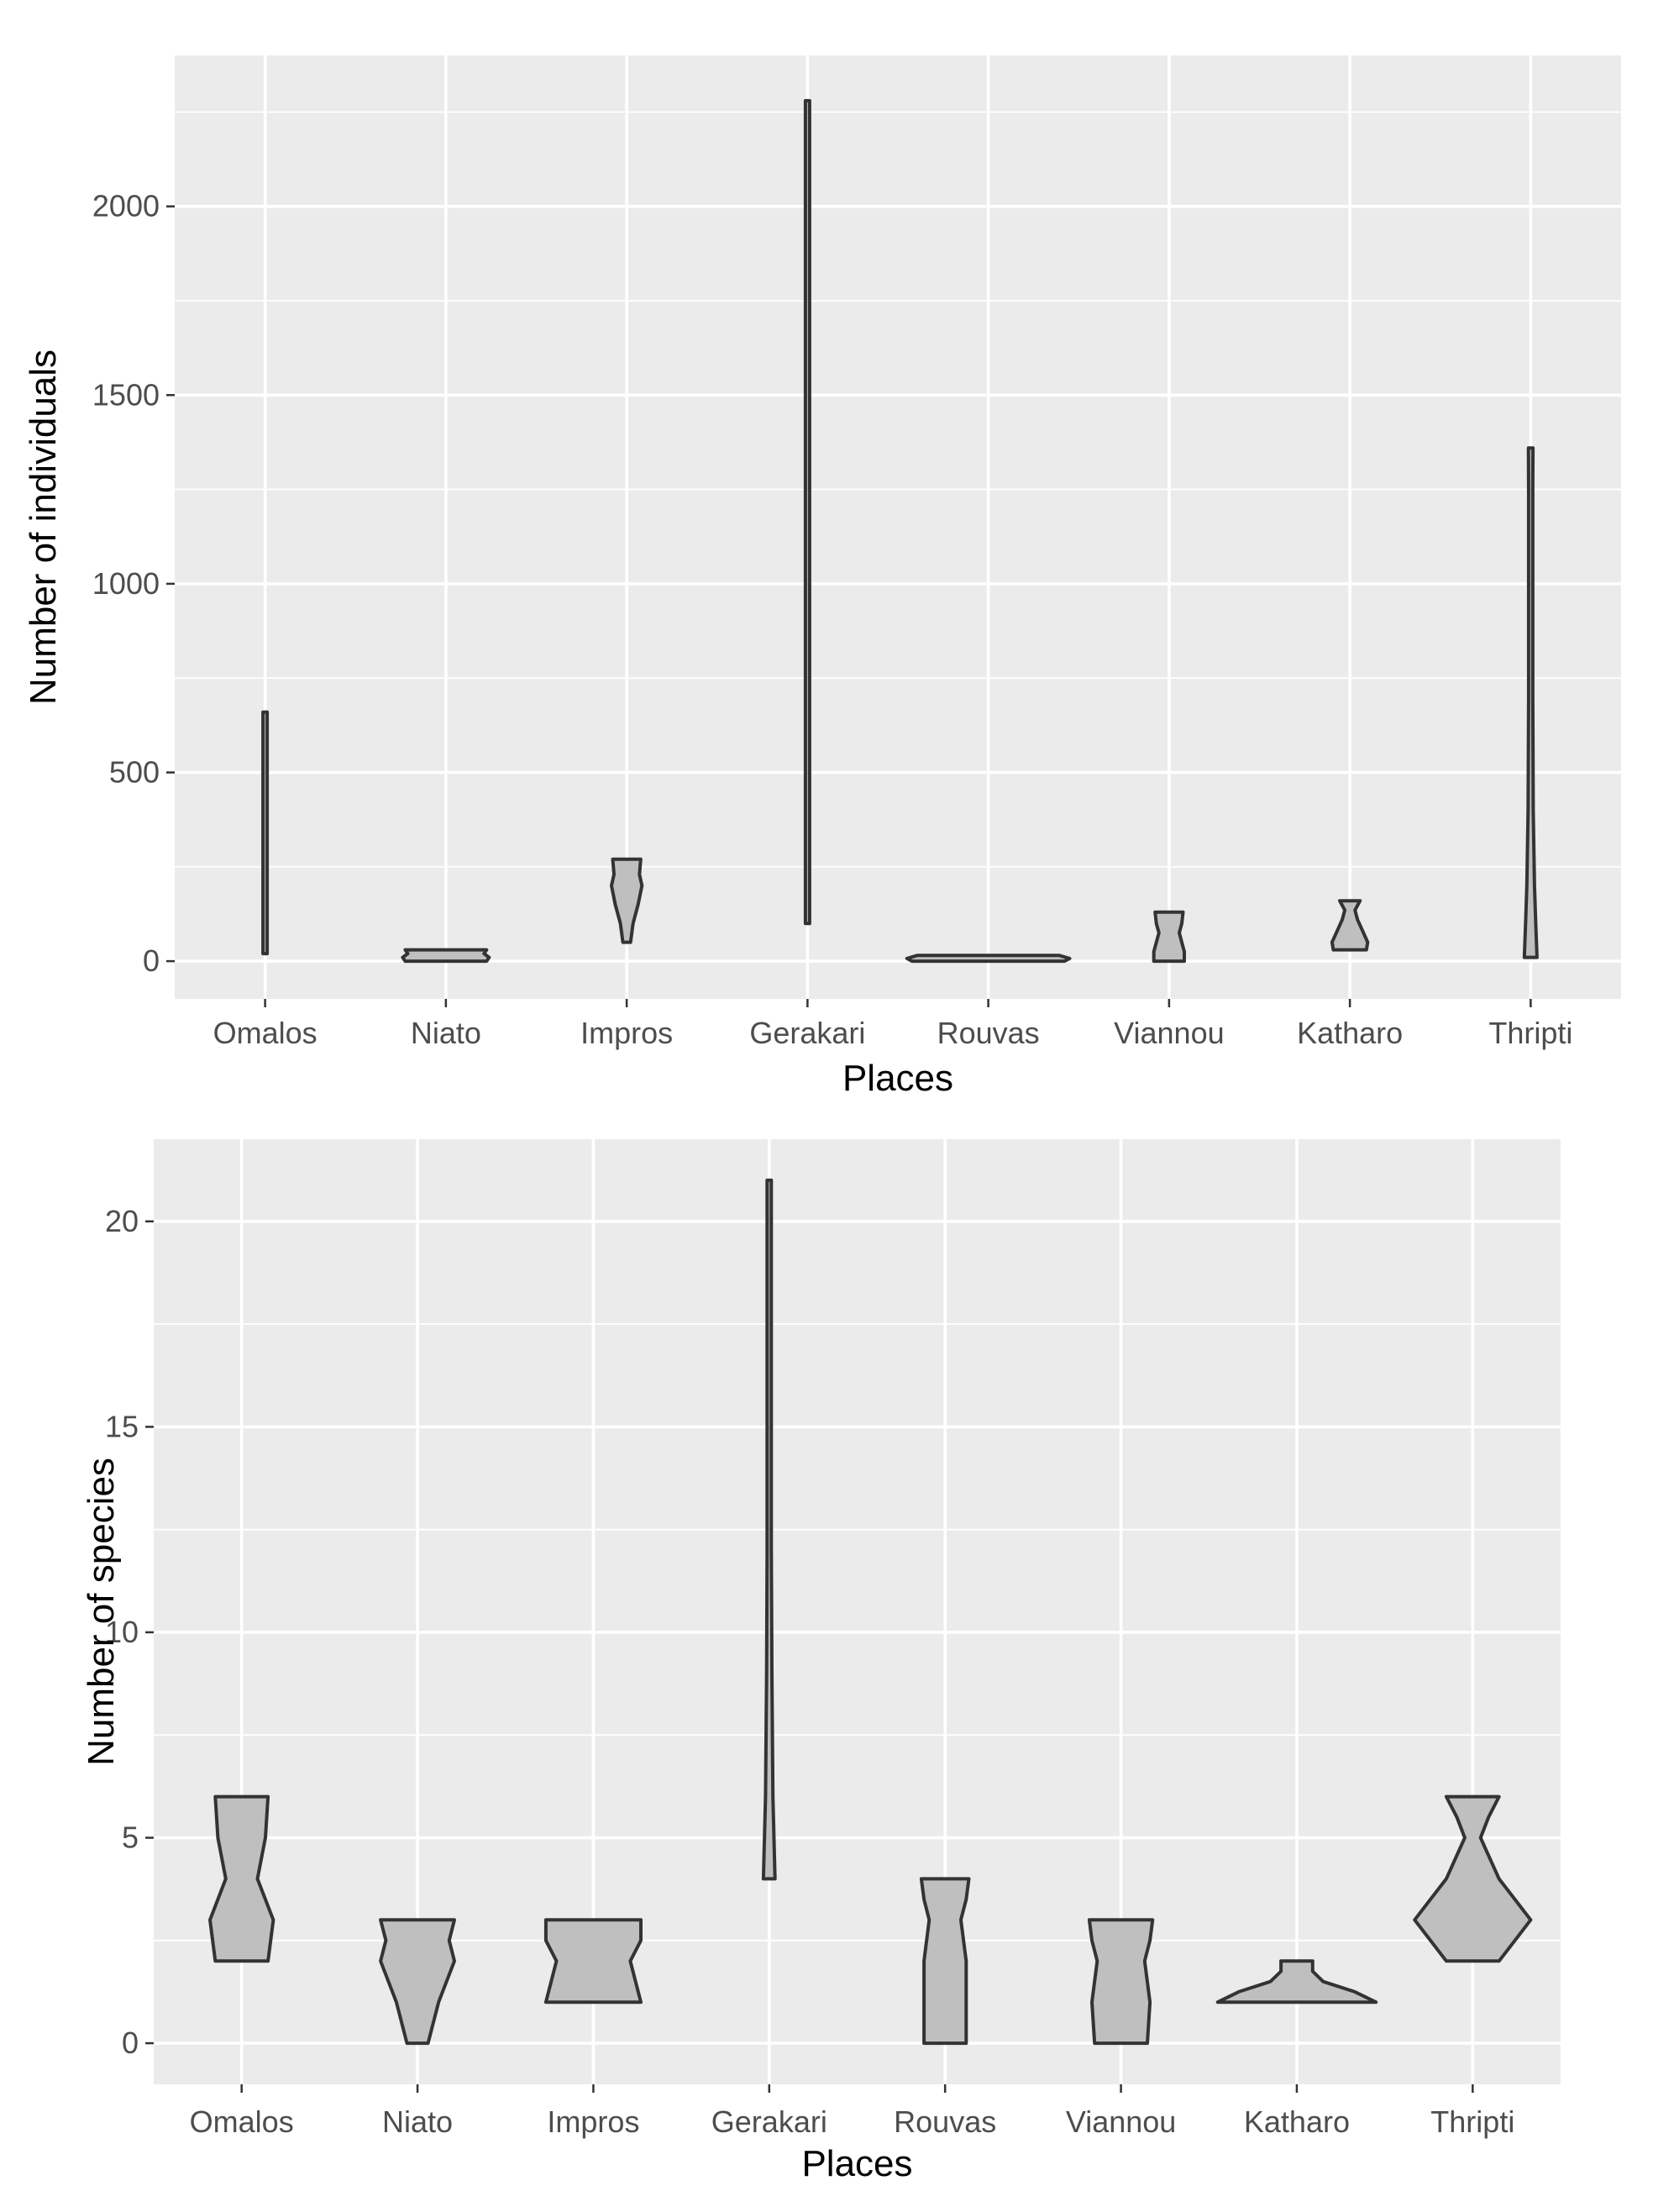 This screenshot has height=2212, width=1674. What do you see at coordinates (134, 771) in the screenshot?
I see `y-tick-label: 500` at bounding box center [134, 771].